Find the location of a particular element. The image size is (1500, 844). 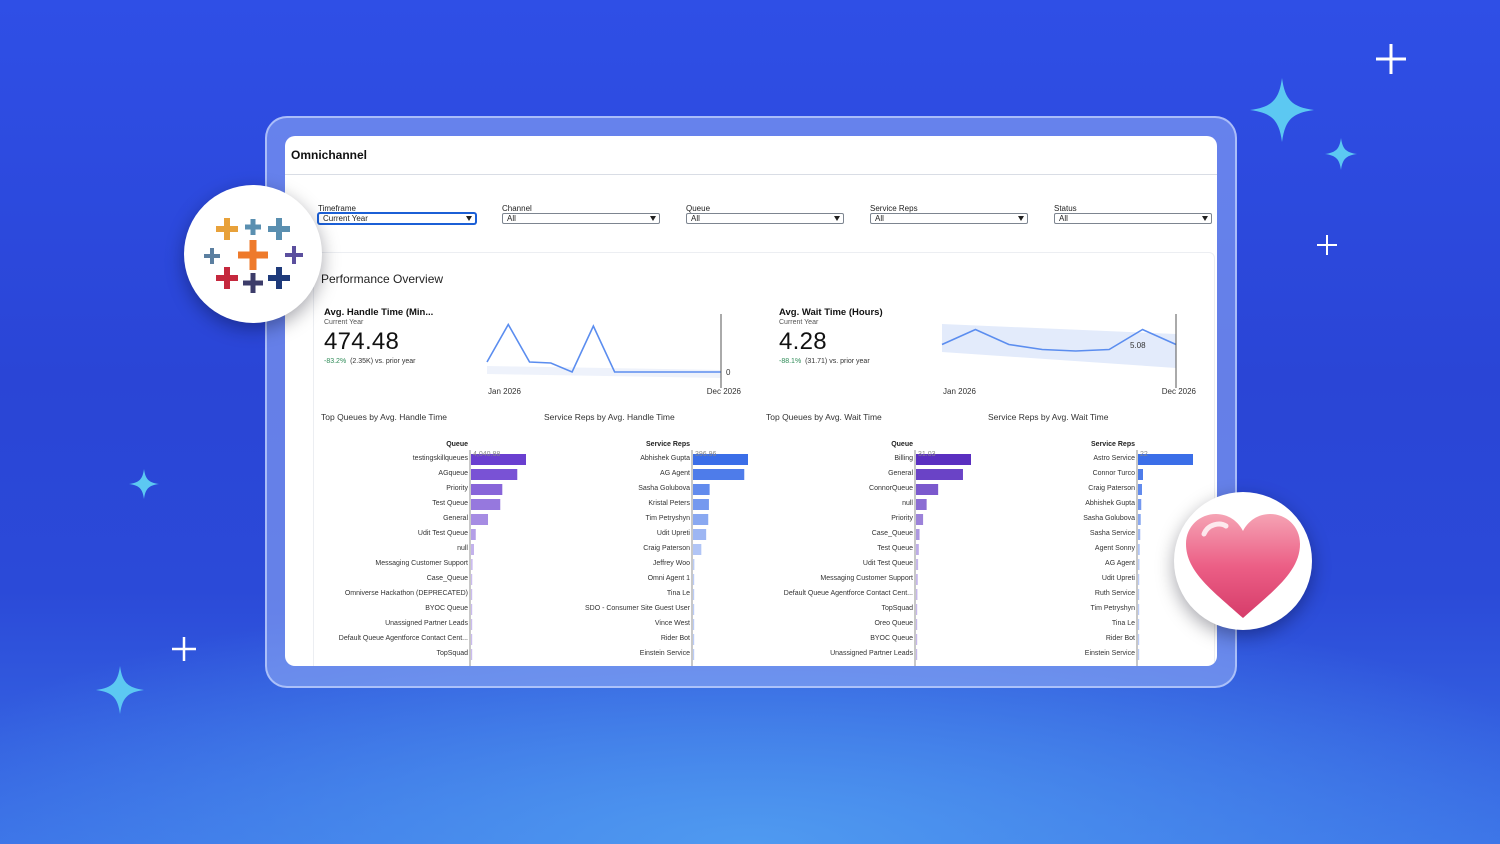

filter-channel: Channel All is located at coordinates (581, 214).